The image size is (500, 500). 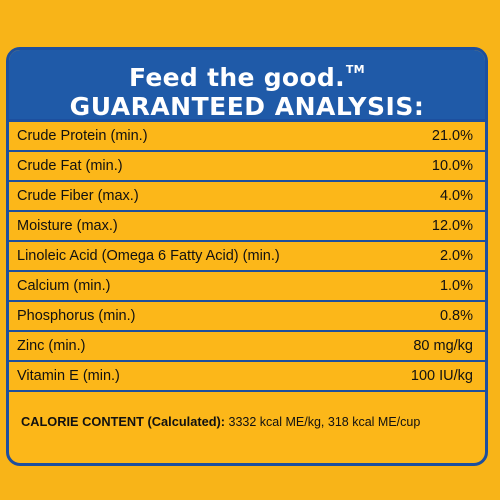 What do you see at coordinates (247, 317) in the screenshot?
I see `analysis-row-phosphorus: Phosphorus (min.) 0.8%` at bounding box center [247, 317].